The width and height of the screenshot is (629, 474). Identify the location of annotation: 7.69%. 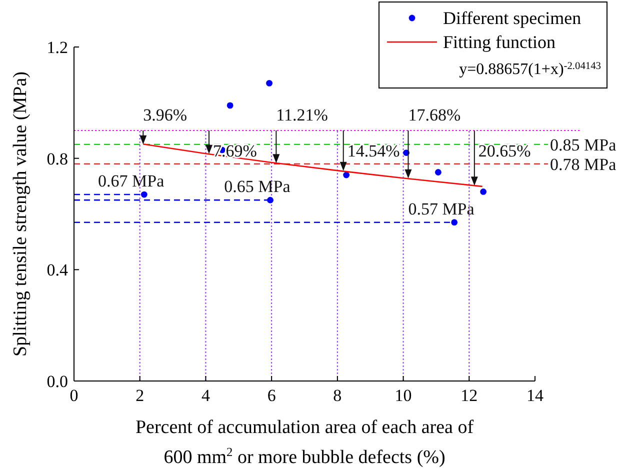
(235, 151).